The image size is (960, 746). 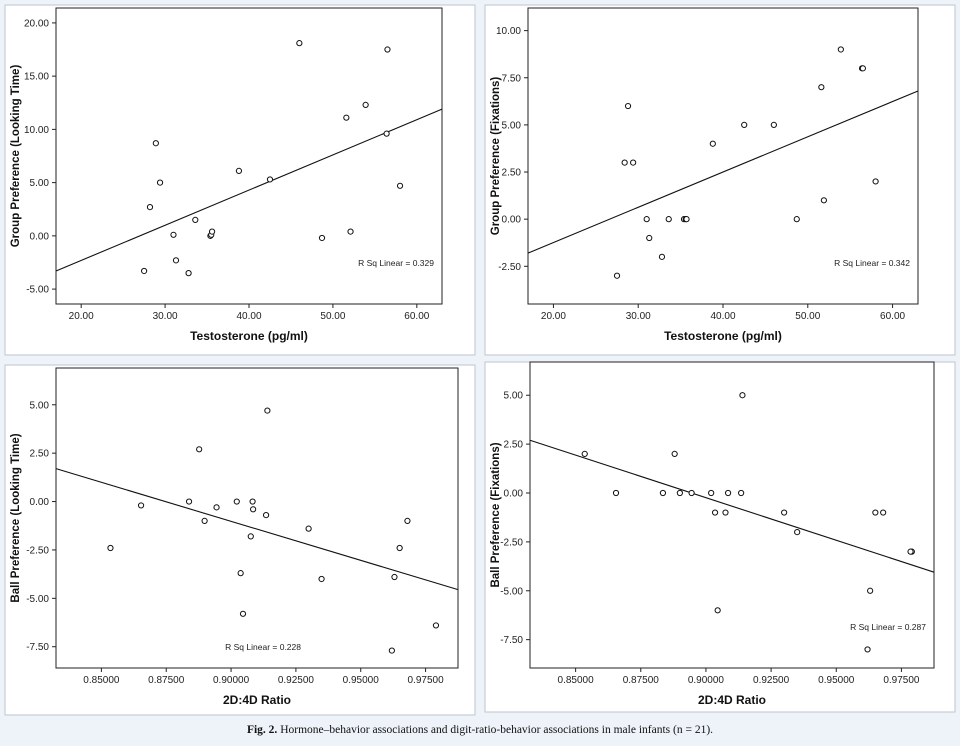 I want to click on x-tick-label: 0.95000, so click(x=836, y=680).